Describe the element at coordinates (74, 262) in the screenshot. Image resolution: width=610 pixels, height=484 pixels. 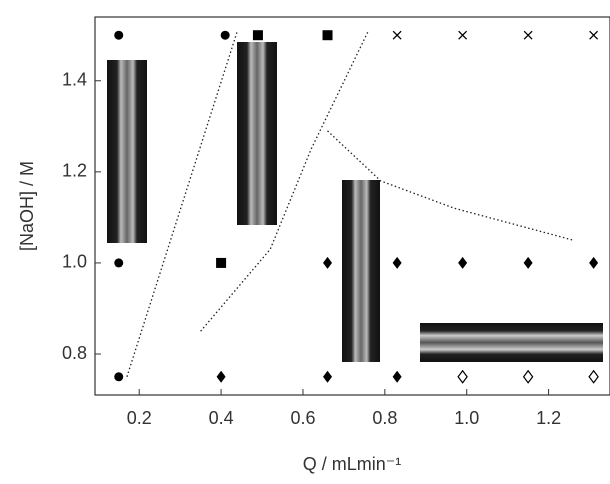
I see `y-tick-label: 1.0` at that location.